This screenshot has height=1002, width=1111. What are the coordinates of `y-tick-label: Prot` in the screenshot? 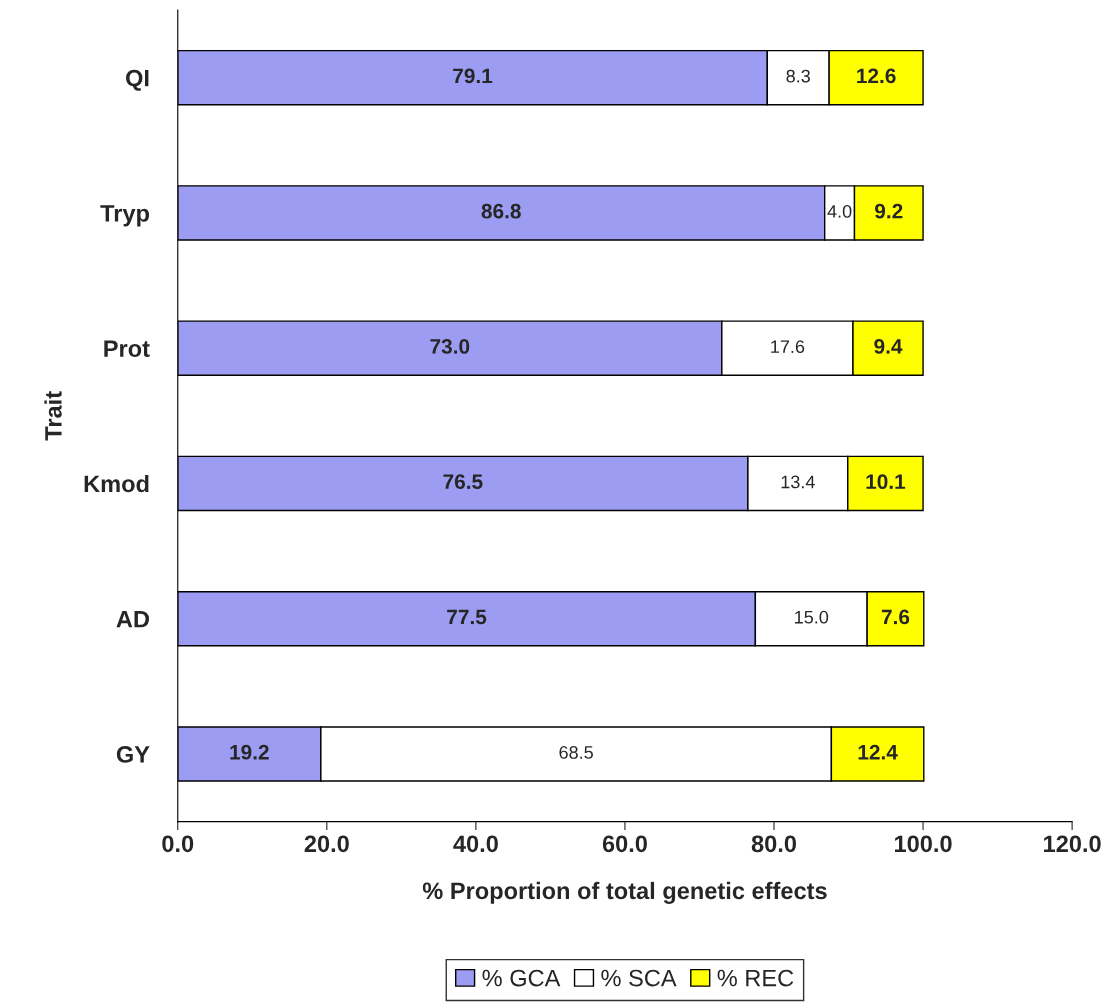 It's located at (127, 348).